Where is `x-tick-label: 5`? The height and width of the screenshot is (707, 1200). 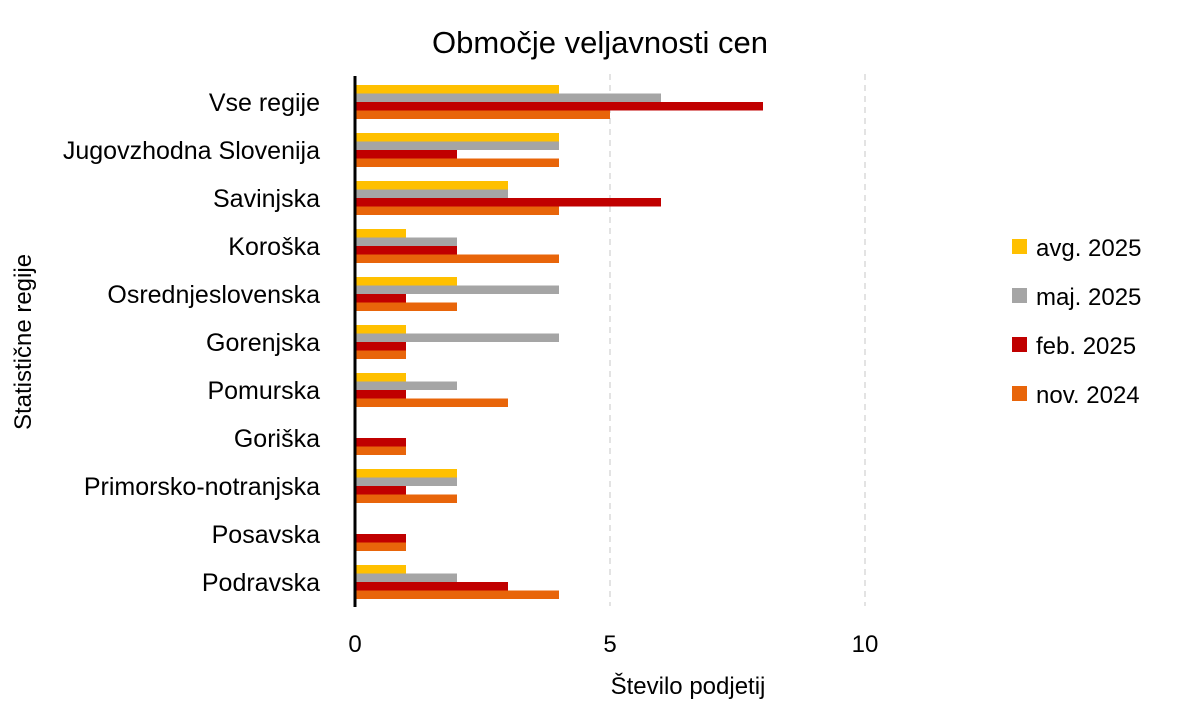
x-tick-label: 5 is located at coordinates (609, 644).